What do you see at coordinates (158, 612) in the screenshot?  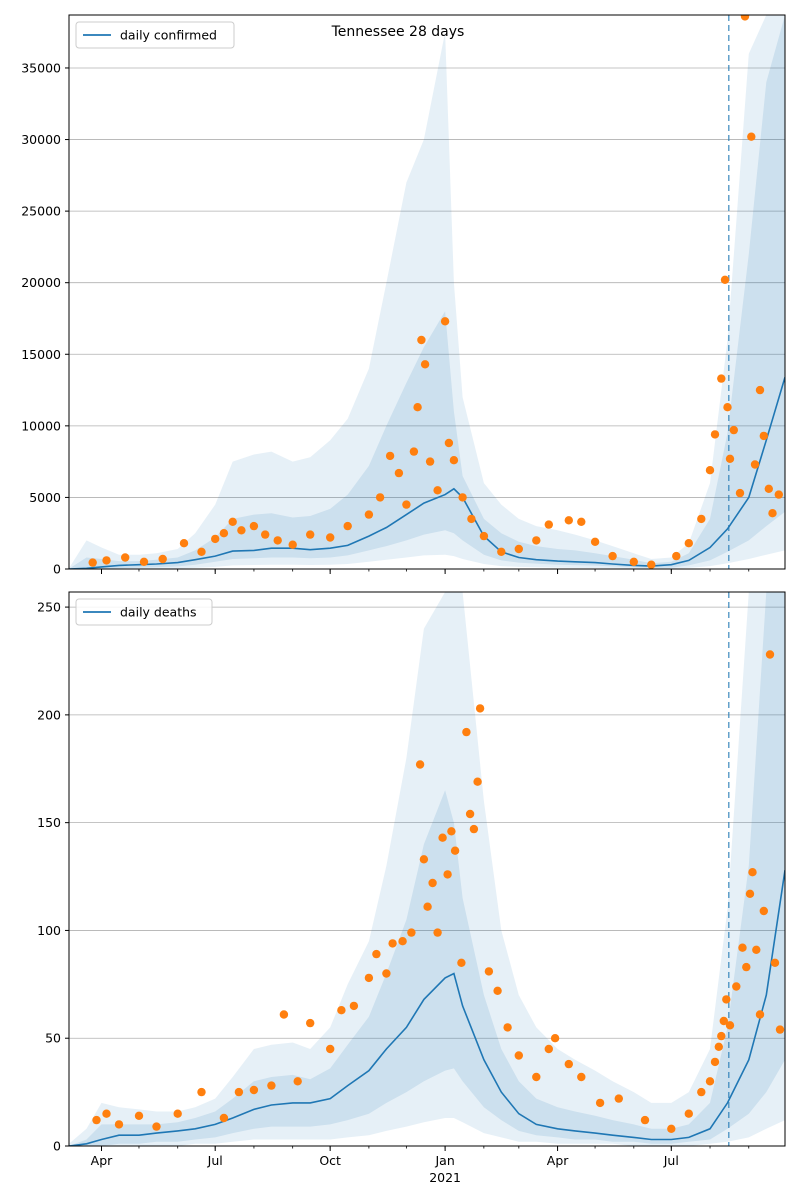 I see `legend-label: daily deaths` at bounding box center [158, 612].